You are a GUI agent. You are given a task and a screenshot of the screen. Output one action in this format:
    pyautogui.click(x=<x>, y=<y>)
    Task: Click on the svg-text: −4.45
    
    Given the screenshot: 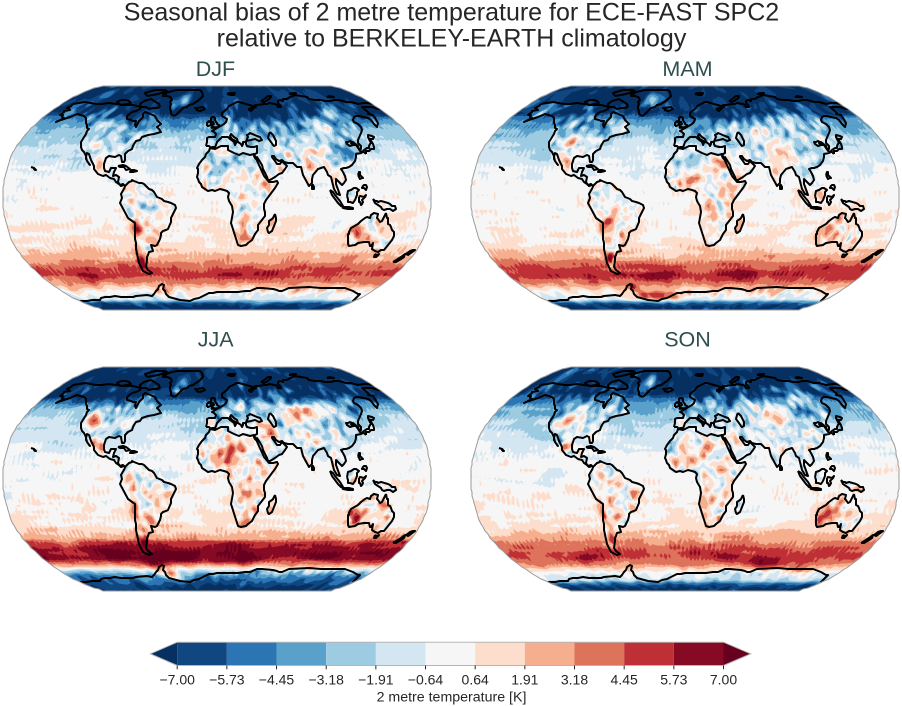 What is the action you would take?
    pyautogui.click(x=277, y=680)
    